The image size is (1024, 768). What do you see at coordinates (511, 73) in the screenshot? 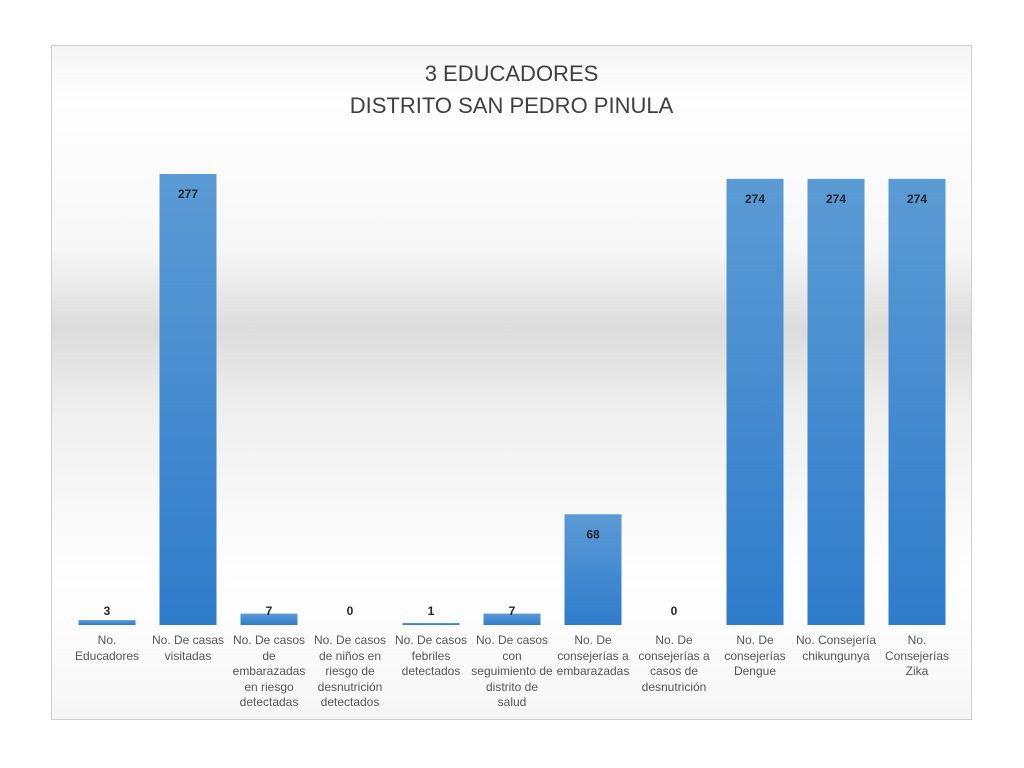
I see `chart-title-line-1: 3 EDUCADORES` at bounding box center [511, 73].